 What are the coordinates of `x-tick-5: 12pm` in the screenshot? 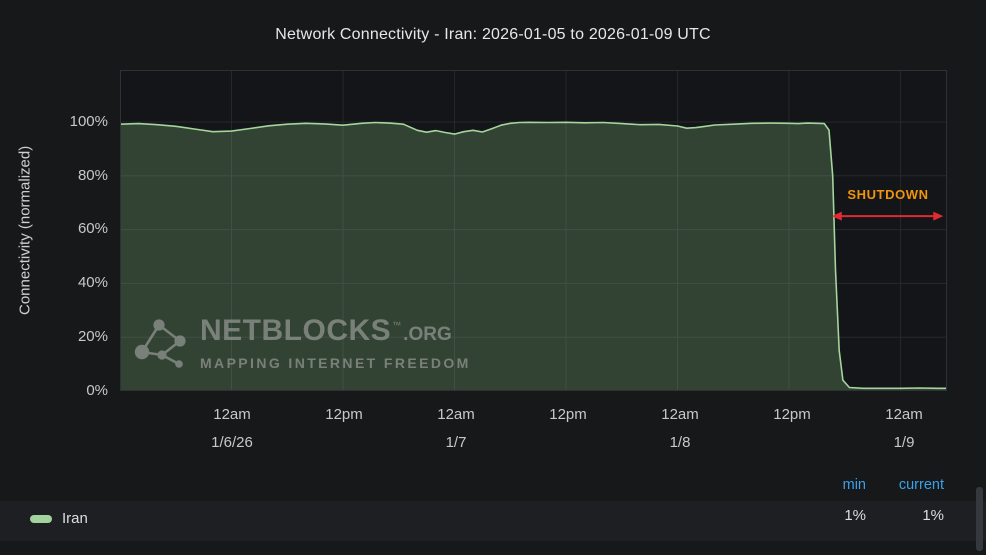 It's located at (792, 414).